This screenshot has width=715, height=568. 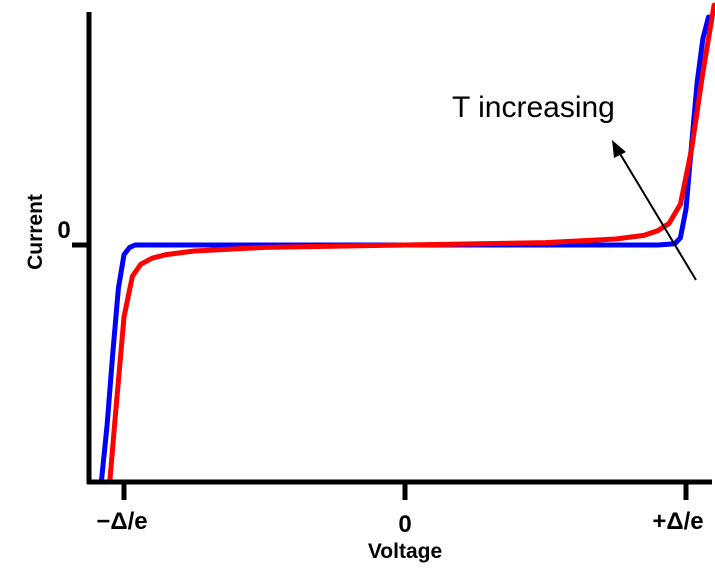 What do you see at coordinates (405, 551) in the screenshot?
I see `x-axis-title: Voltage` at bounding box center [405, 551].